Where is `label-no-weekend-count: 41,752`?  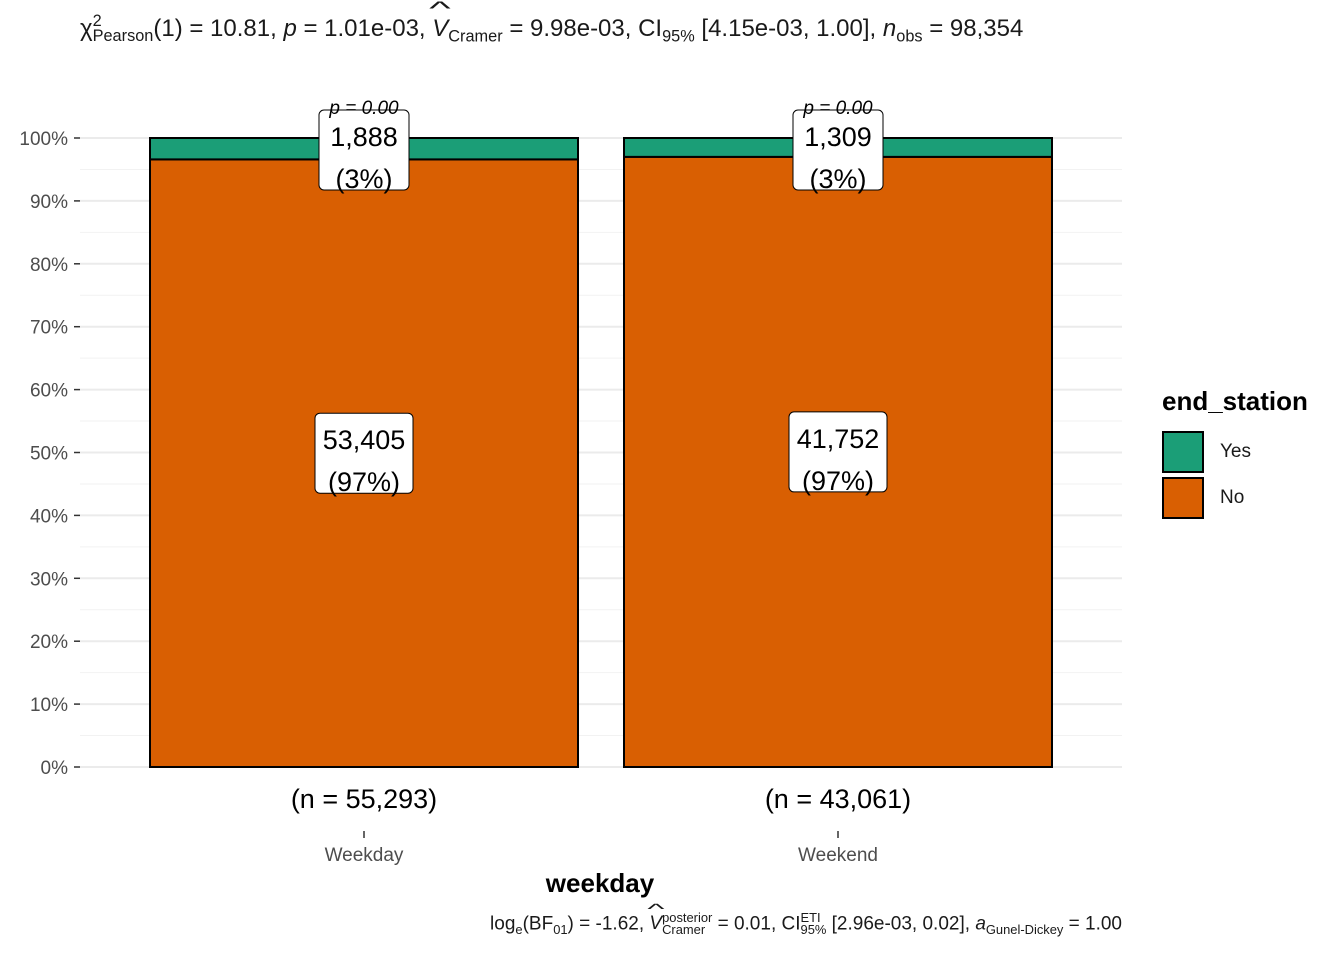 label-no-weekend-count: 41,752 is located at coordinates (838, 439).